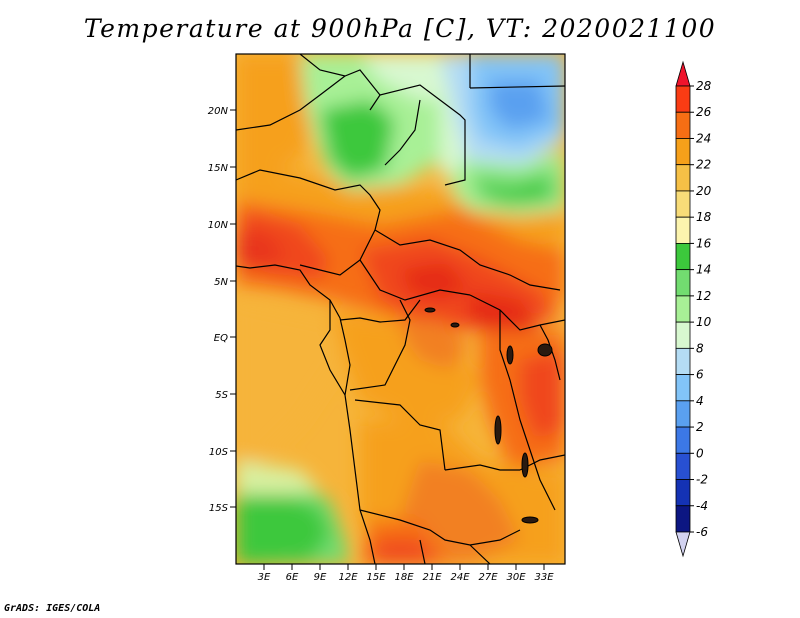 The image size is (800, 618). I want to click on lon-label: 24E, so click(460, 577).